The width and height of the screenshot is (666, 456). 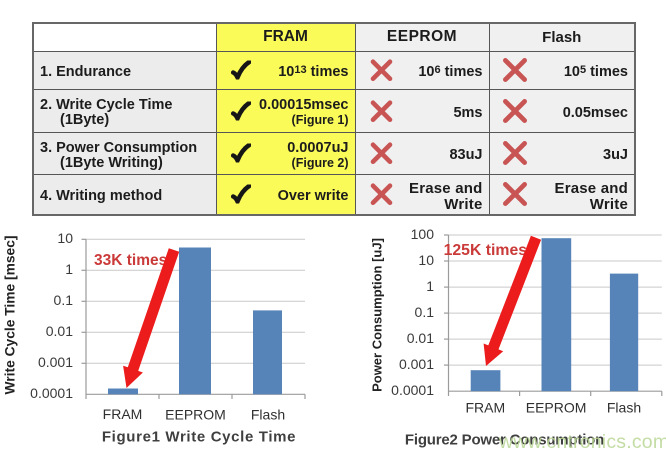 I want to click on svg-text: Write Cycle Time [msec], so click(x=10, y=315).